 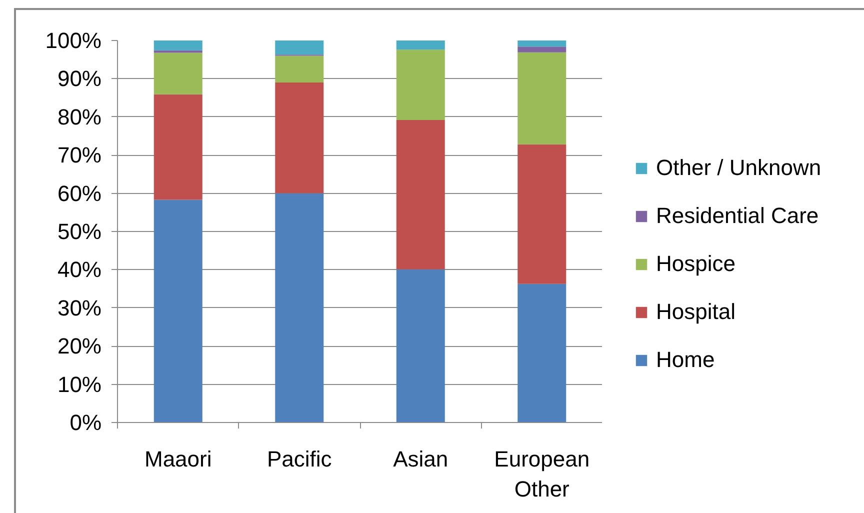 I want to click on x-tick-label: European Other, so click(x=542, y=474).